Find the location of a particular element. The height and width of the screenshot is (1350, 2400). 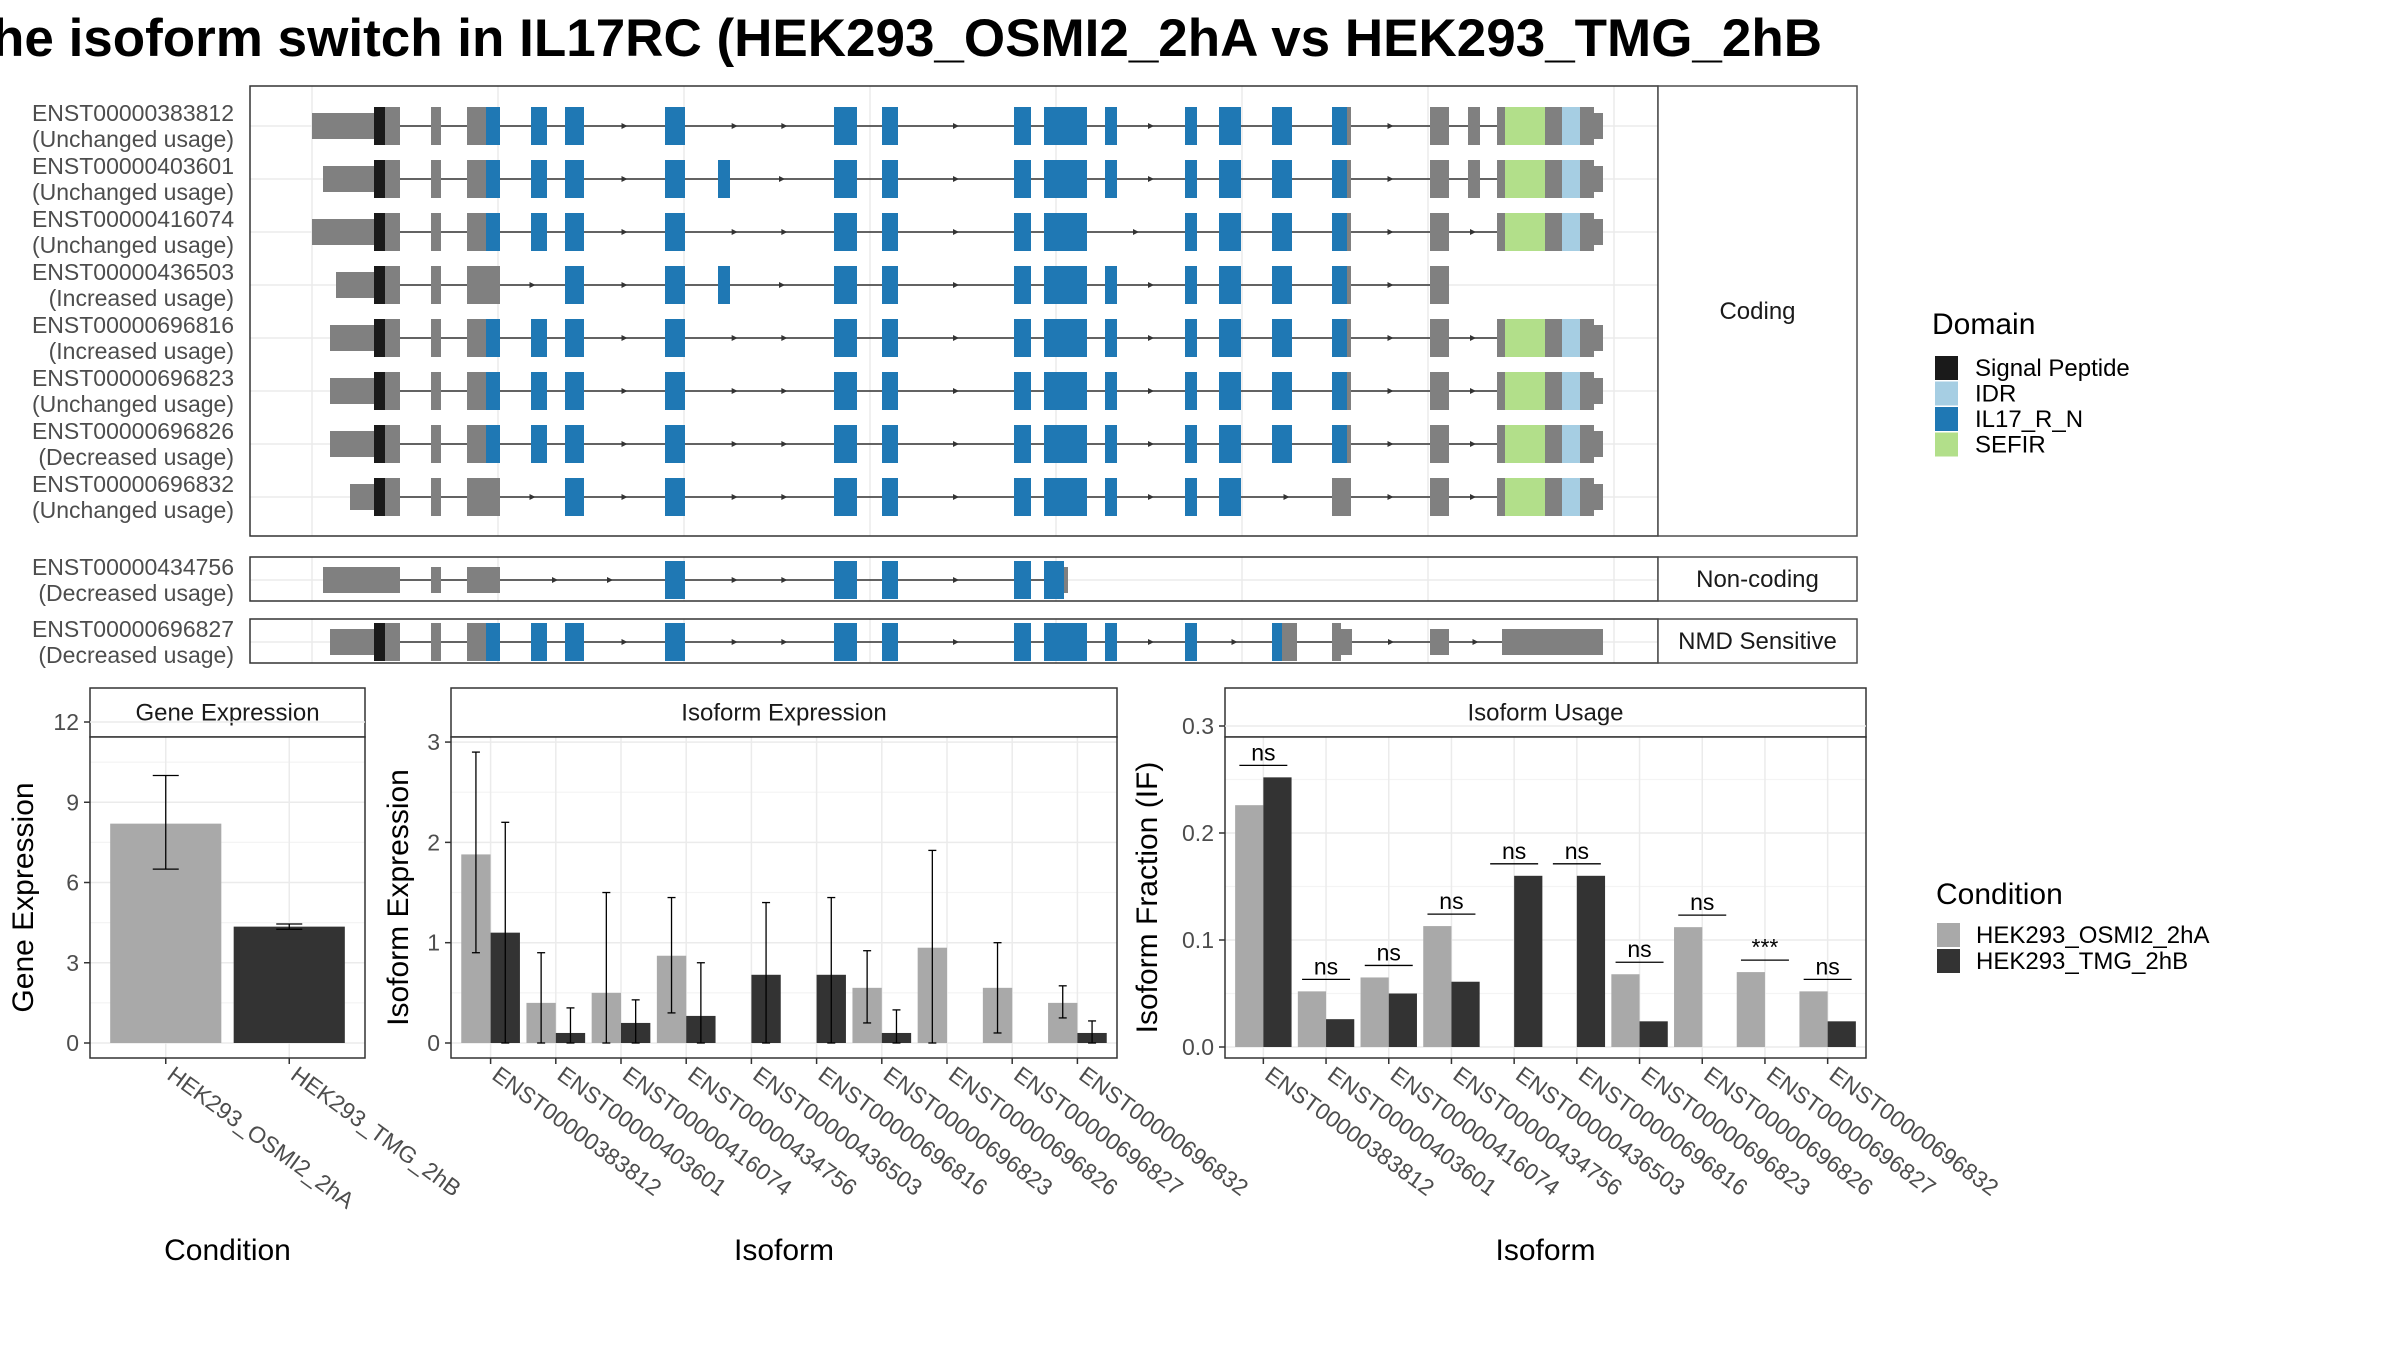

legend-label: Signal Peptide is located at coordinates (2052, 368).